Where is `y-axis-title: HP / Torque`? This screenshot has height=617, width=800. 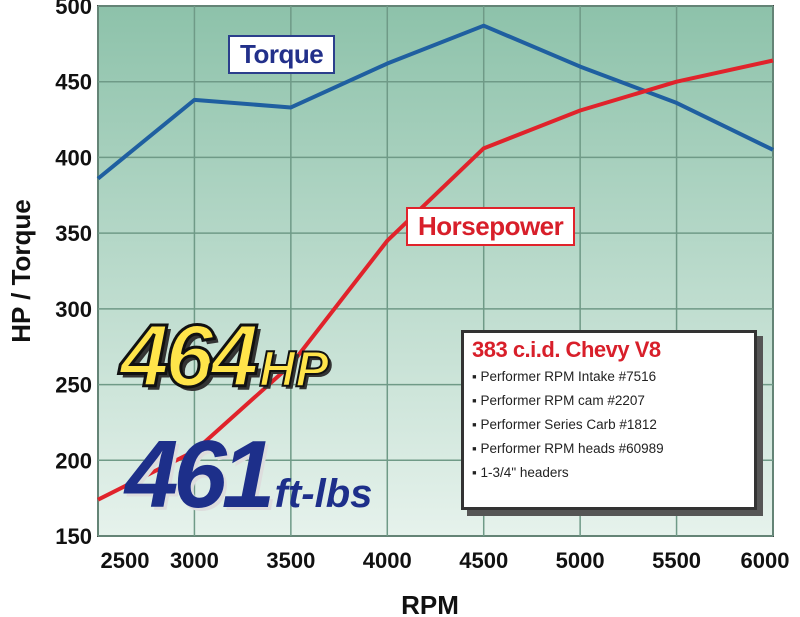 y-axis-title: HP / Torque is located at coordinates (21, 271).